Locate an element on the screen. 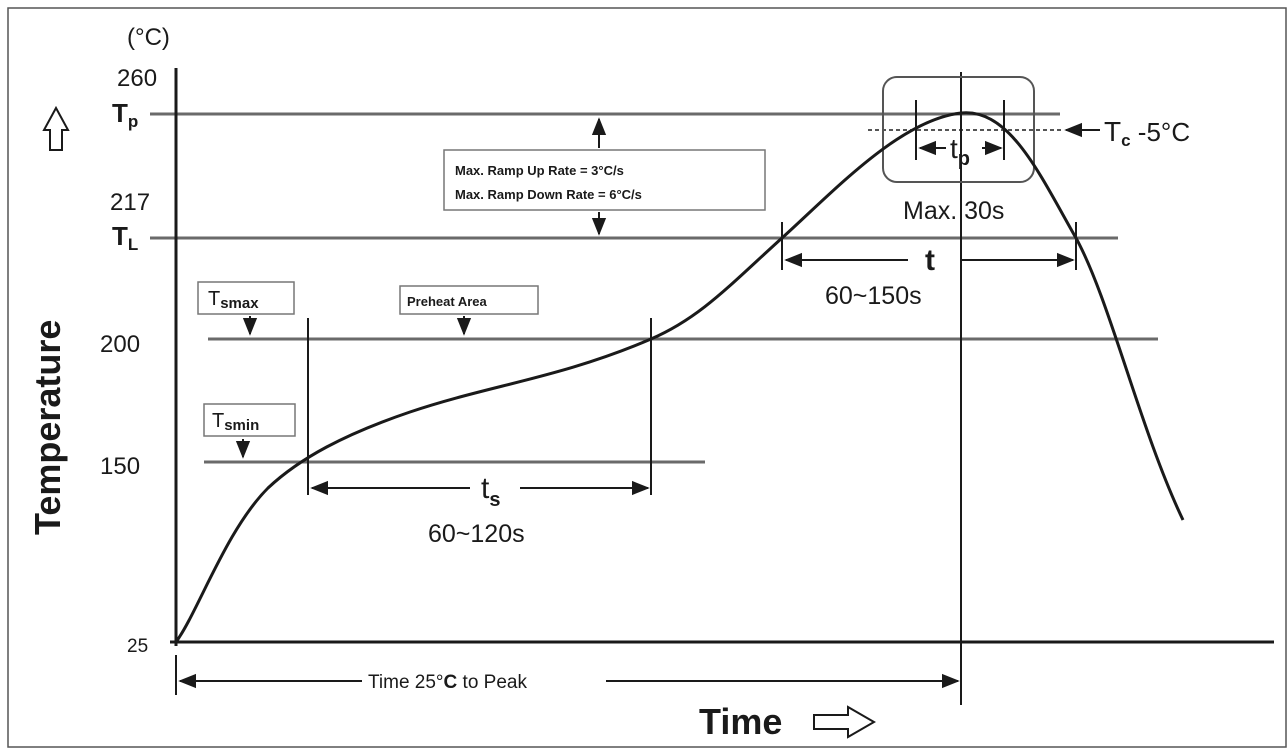  liquidus-time-label: t is located at coordinates (930, 260).